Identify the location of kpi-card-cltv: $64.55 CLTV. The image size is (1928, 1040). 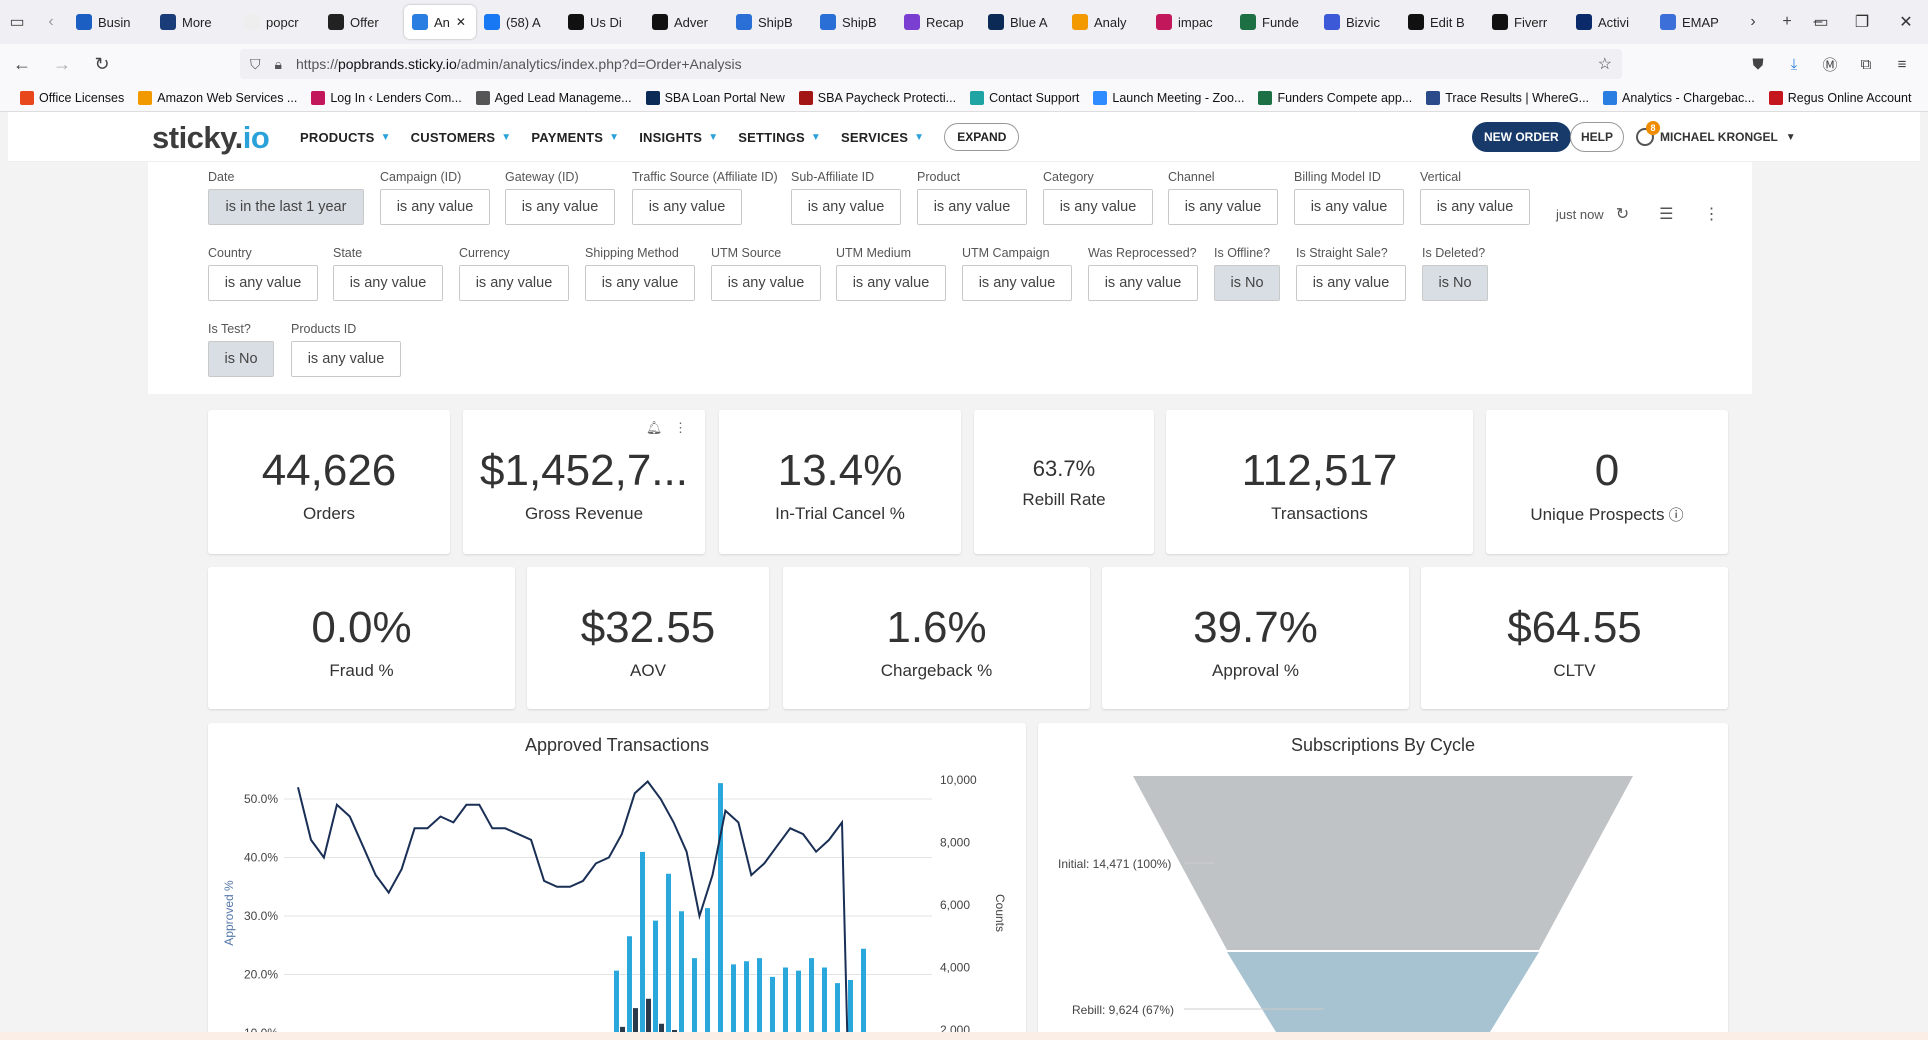
(1574, 638).